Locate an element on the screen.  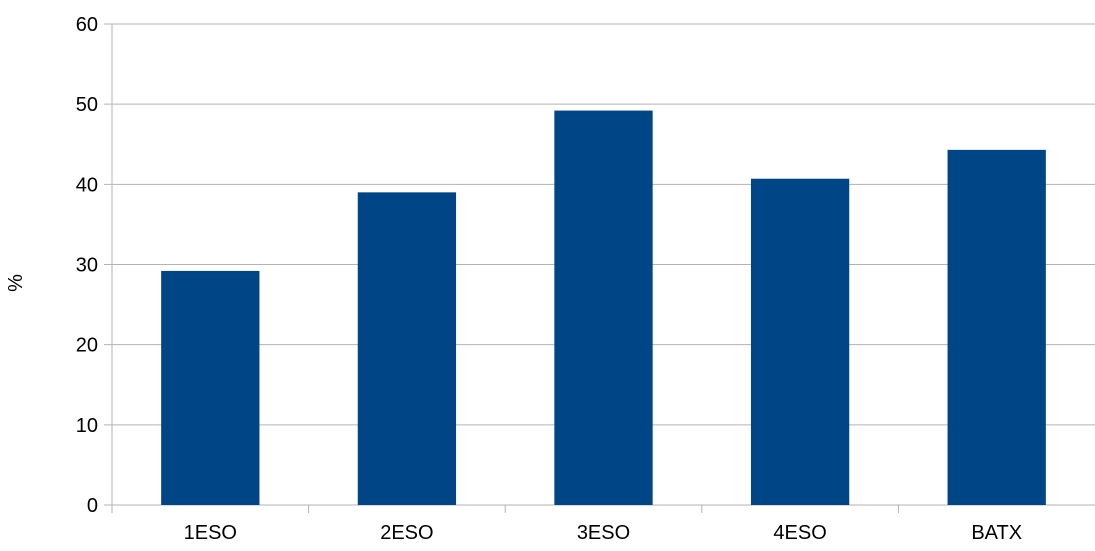
bar-1eso is located at coordinates (210, 387).